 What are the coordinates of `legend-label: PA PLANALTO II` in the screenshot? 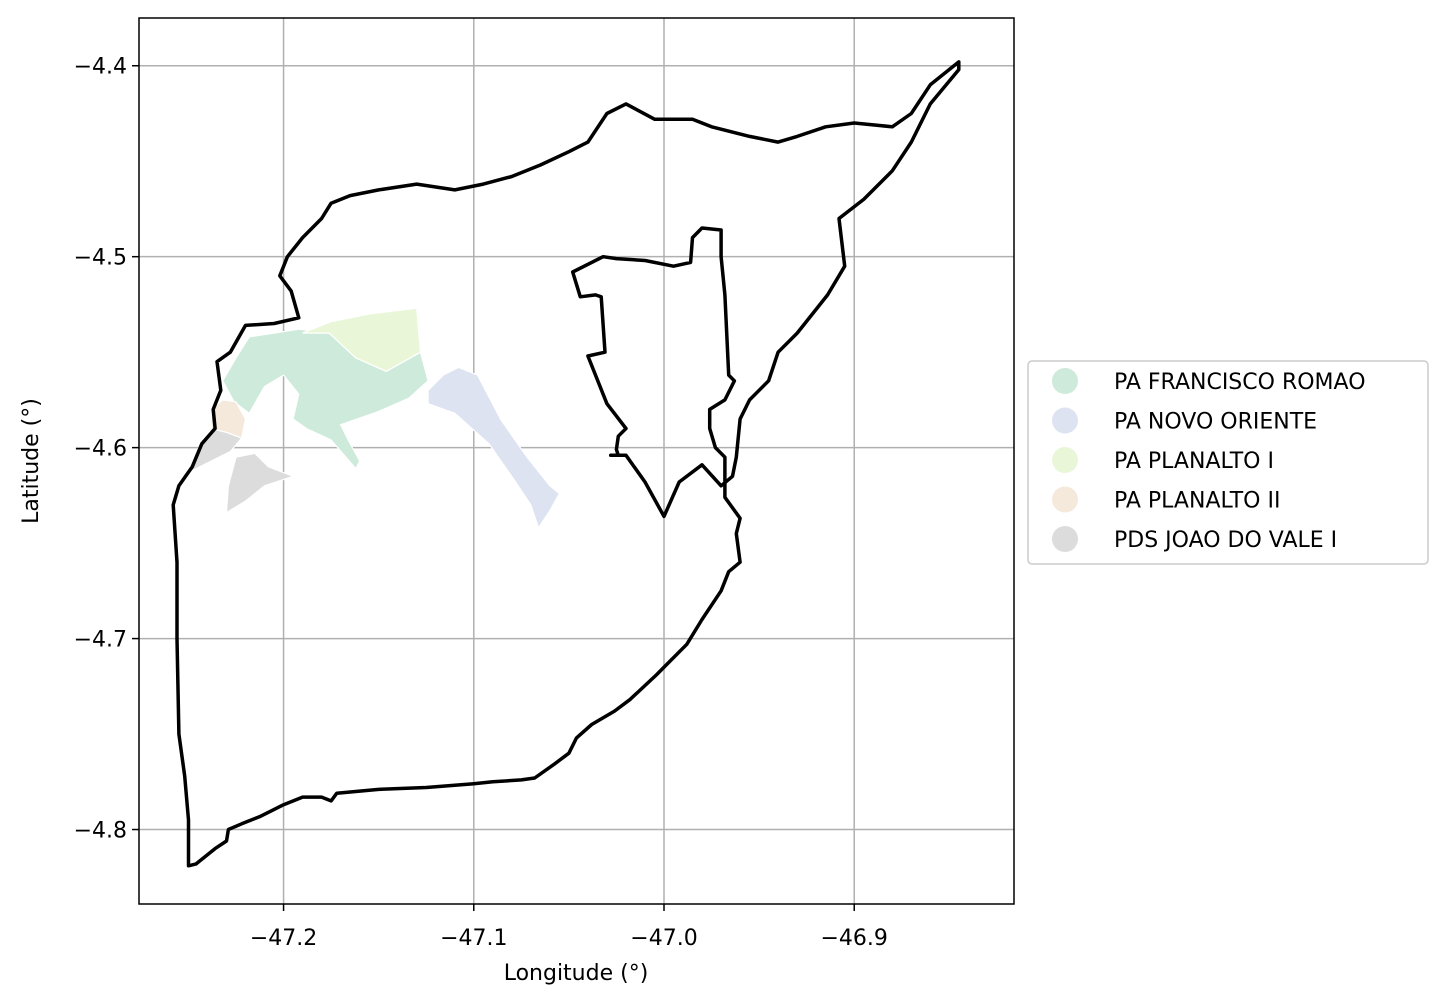 It's located at (1197, 501).